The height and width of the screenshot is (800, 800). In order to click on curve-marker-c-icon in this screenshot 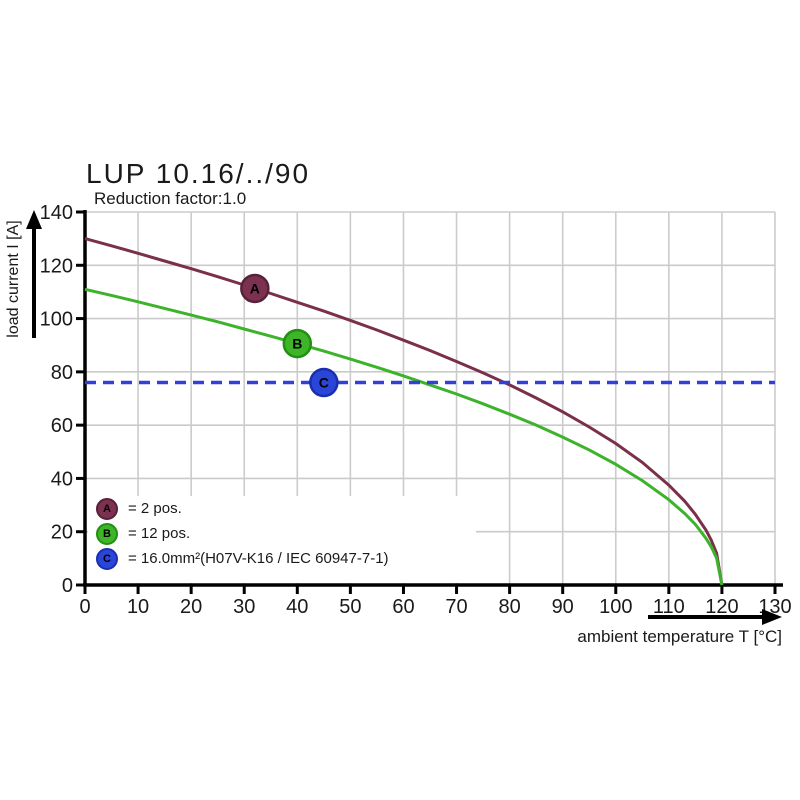, I will do `click(324, 382)`.